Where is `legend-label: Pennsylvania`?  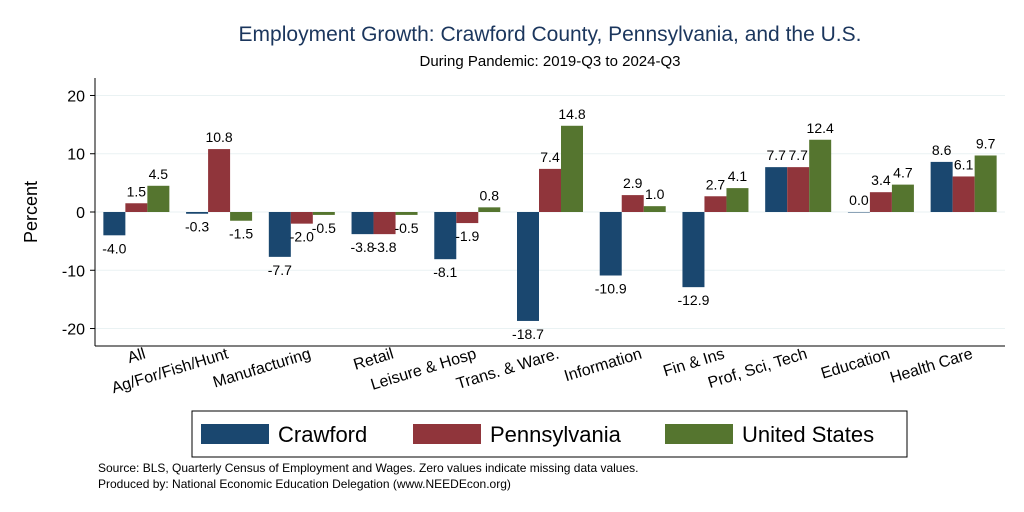
legend-label: Pennsylvania is located at coordinates (556, 434).